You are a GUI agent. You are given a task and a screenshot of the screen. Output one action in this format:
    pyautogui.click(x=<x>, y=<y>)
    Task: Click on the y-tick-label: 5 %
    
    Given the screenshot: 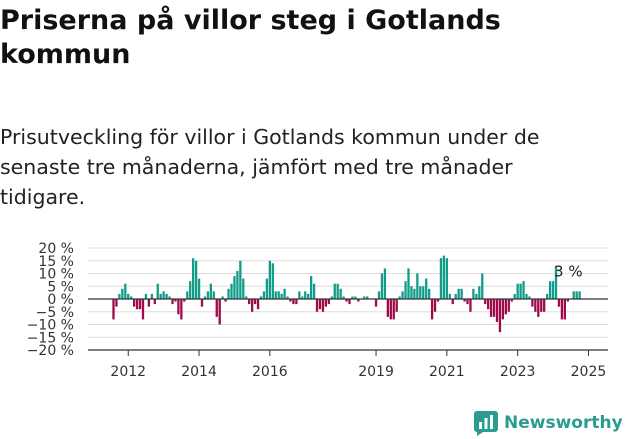 What is the action you would take?
    pyautogui.click(x=60, y=287)
    